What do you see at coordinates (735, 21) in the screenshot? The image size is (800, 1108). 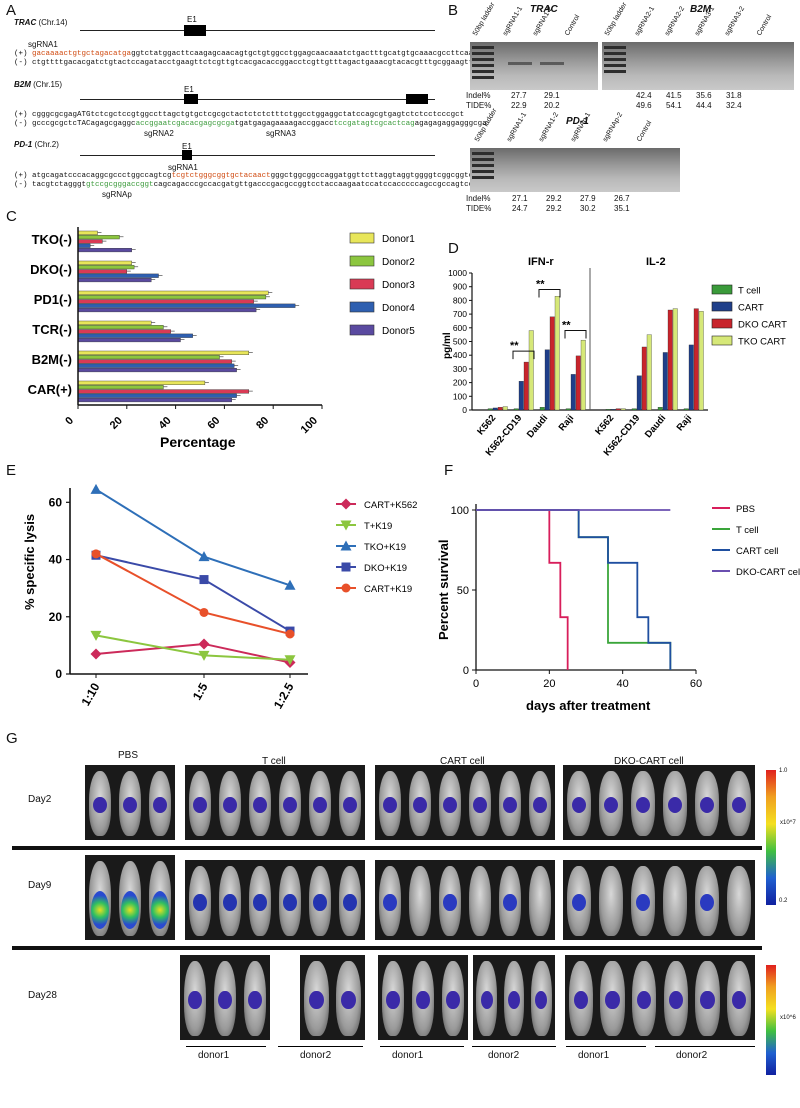 I see `gel-b2m-lane-5: sgRNA3-2` at bounding box center [735, 21].